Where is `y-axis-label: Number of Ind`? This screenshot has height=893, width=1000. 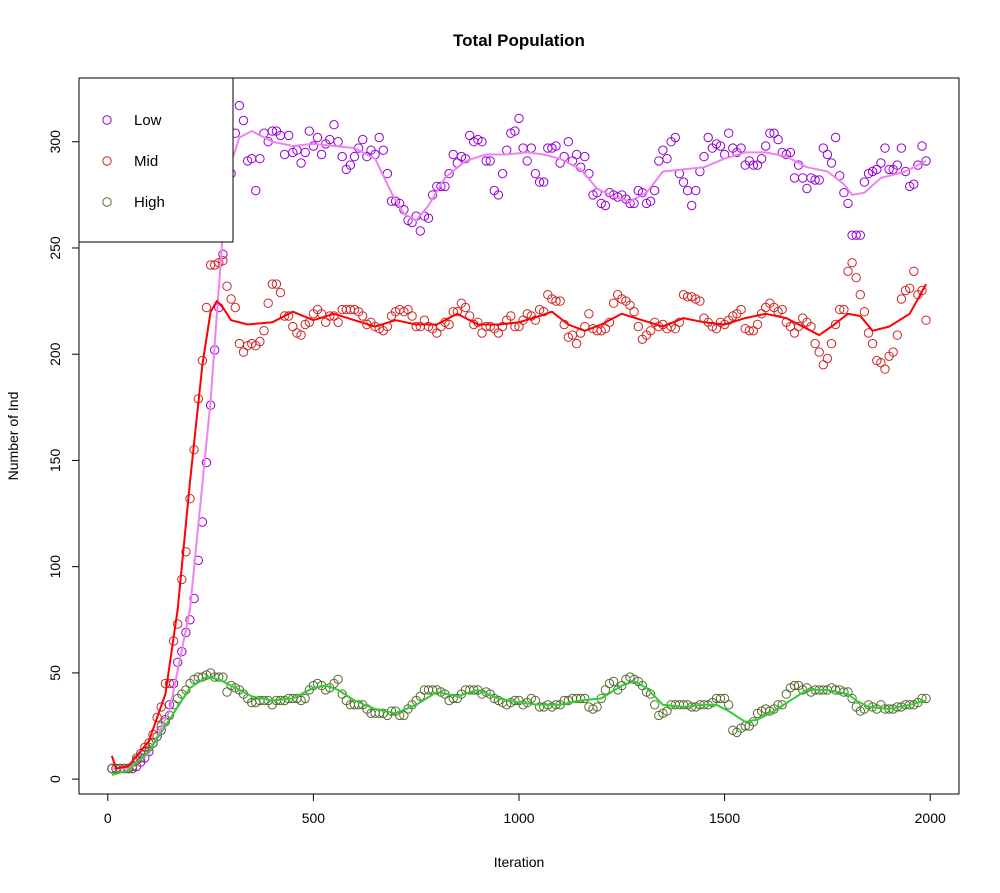
y-axis-label: Number of Ind is located at coordinates (13, 436).